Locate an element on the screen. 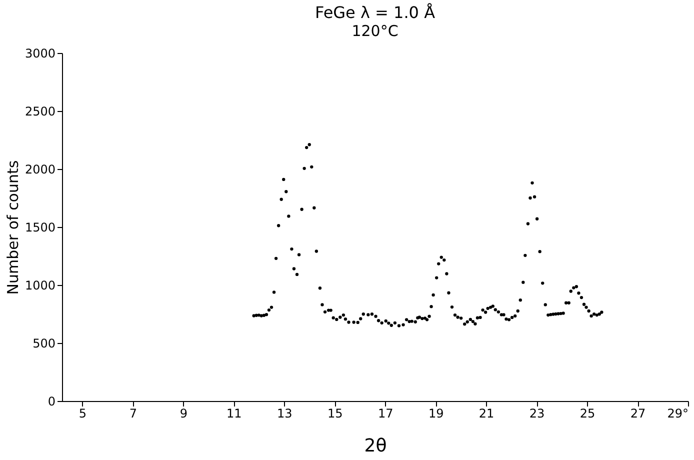 This screenshot has height=460, width=694. x-tick-label: 25 is located at coordinates (588, 413).